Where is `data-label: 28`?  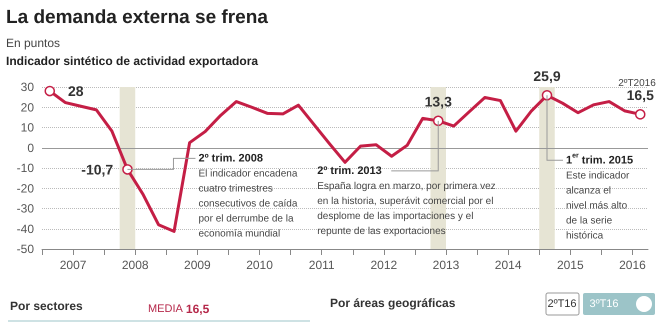
data-label: 28 is located at coordinates (76, 91).